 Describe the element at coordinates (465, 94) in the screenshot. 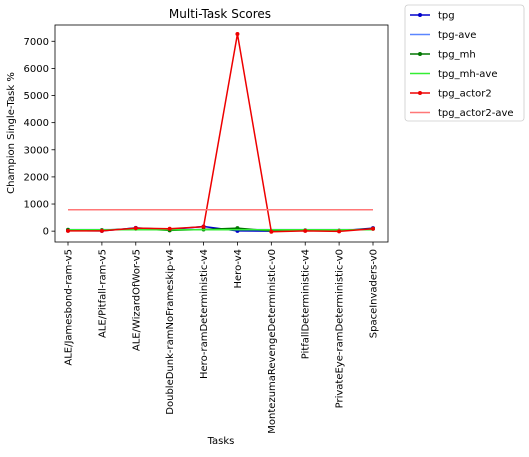

I see `legend-label: tpg_actor2` at that location.